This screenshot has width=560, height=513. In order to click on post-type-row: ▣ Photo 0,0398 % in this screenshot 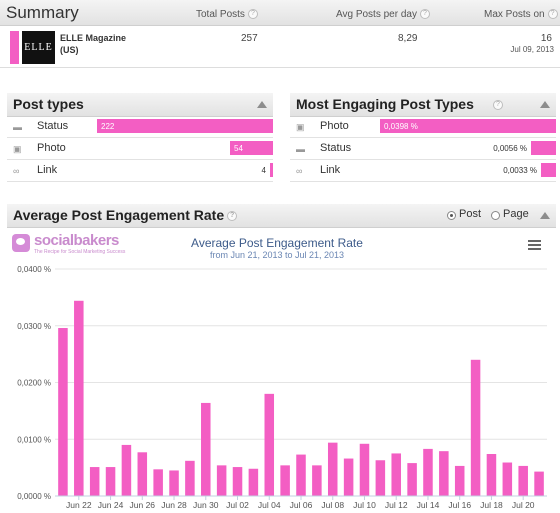, I will do `click(423, 127)`.